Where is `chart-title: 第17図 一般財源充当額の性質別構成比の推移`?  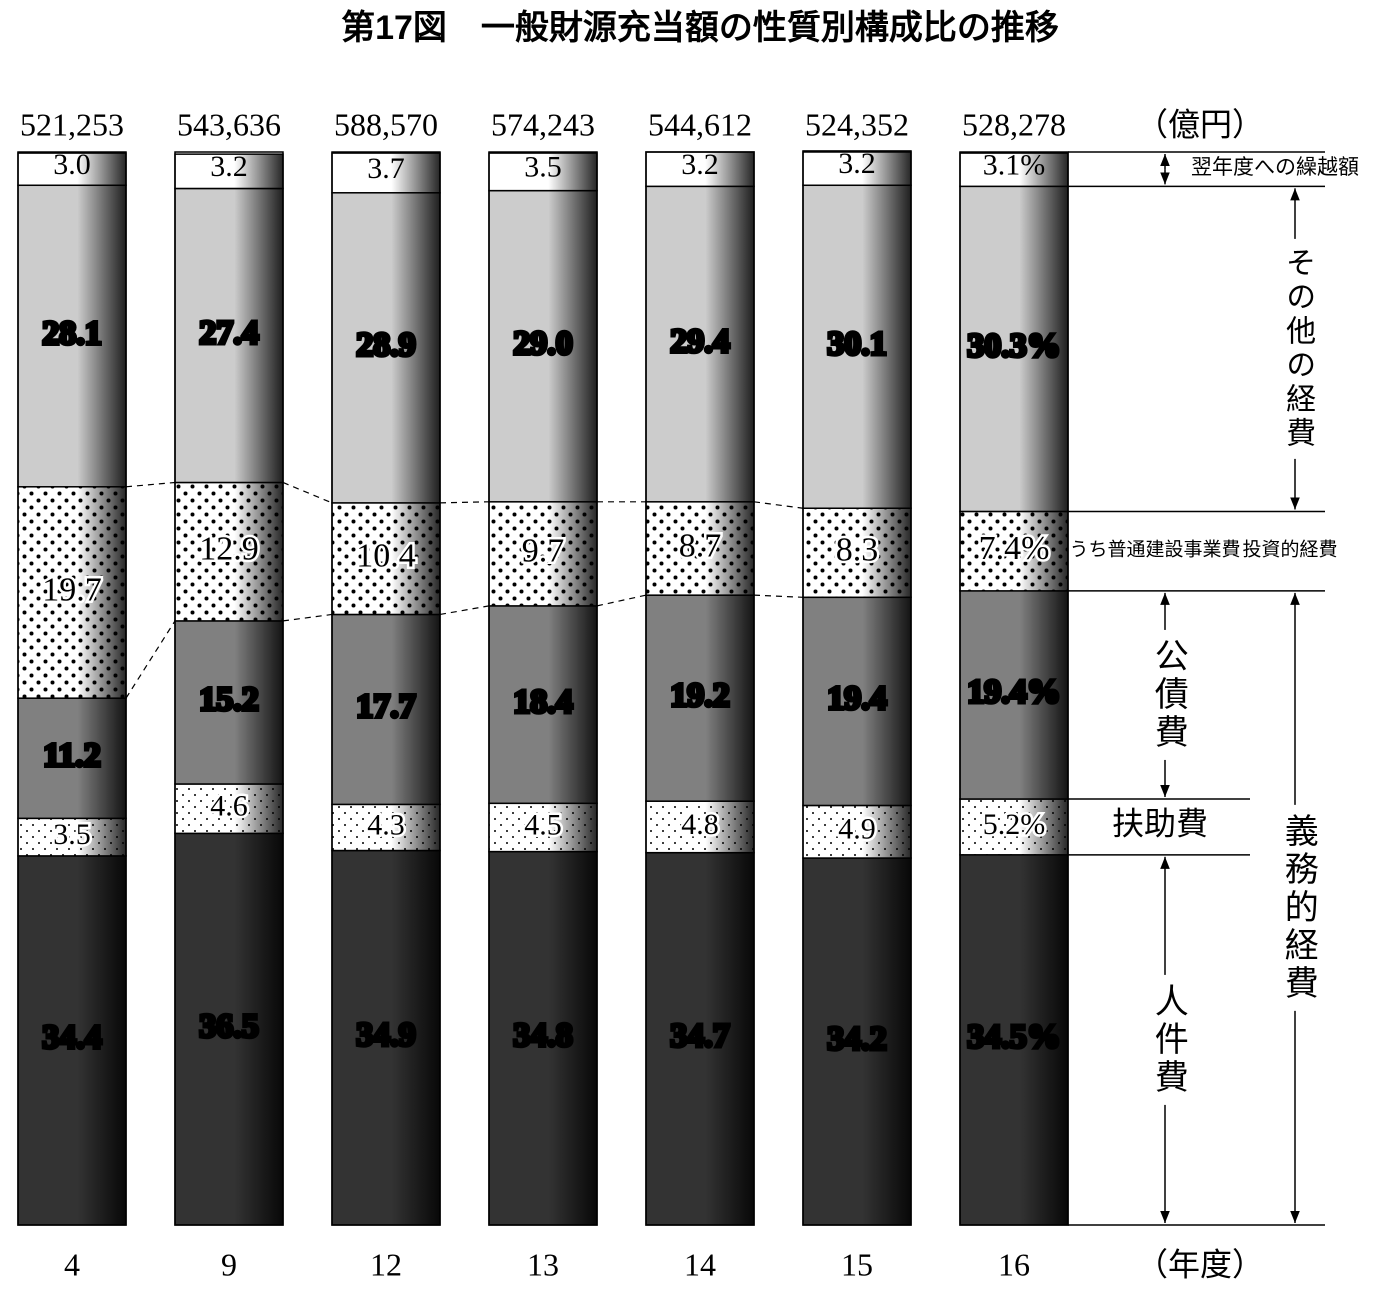 chart-title: 第17図 一般財源充当額の性質別構成比の推移 is located at coordinates (700, 28).